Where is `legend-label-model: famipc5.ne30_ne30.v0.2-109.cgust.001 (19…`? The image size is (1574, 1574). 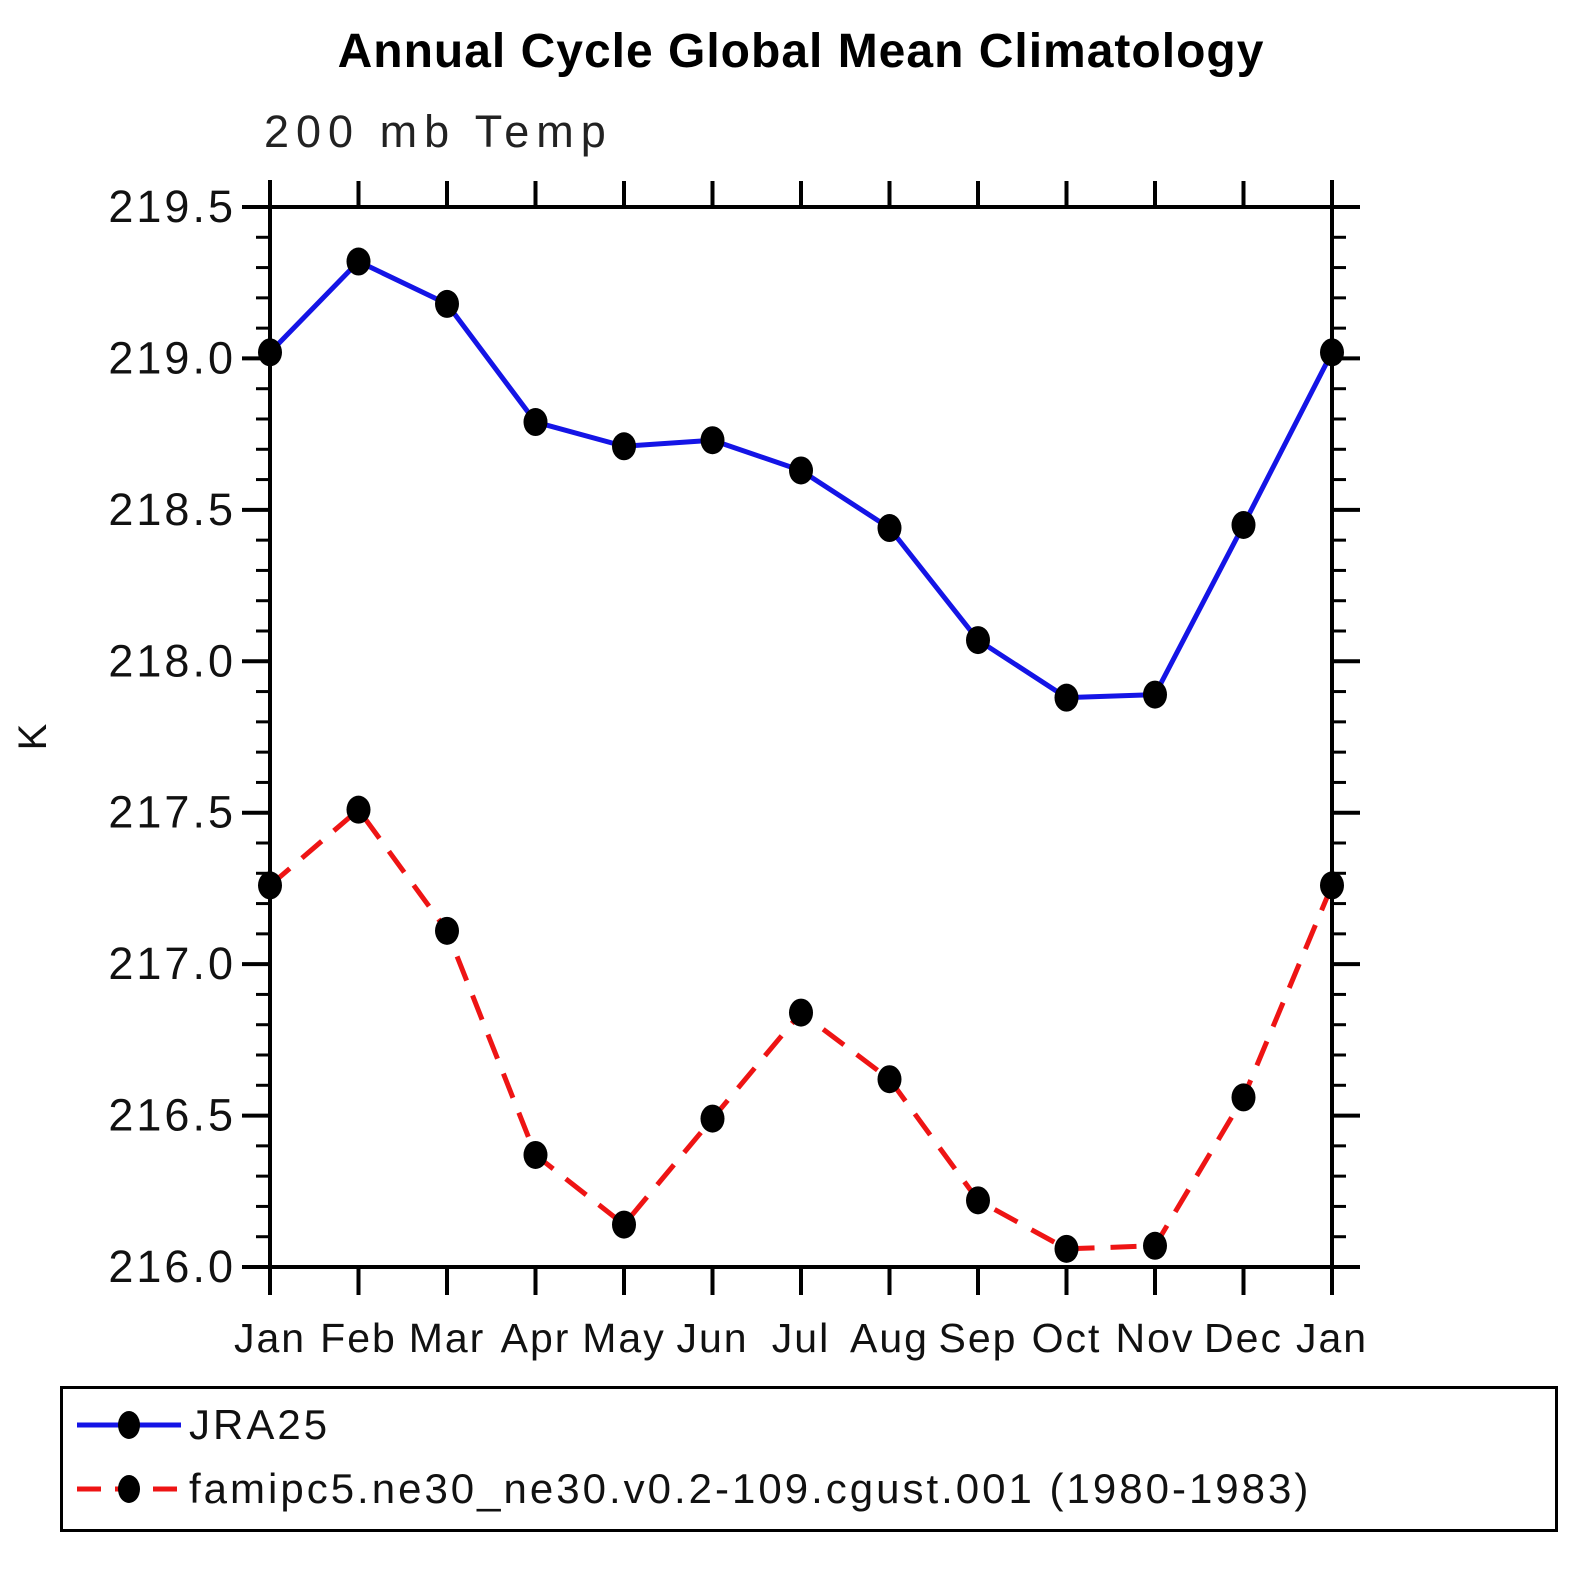 legend-label-model: famipc5.ne30_ne30.v0.2-109.cgust.001 (19… is located at coordinates (750, 1488).